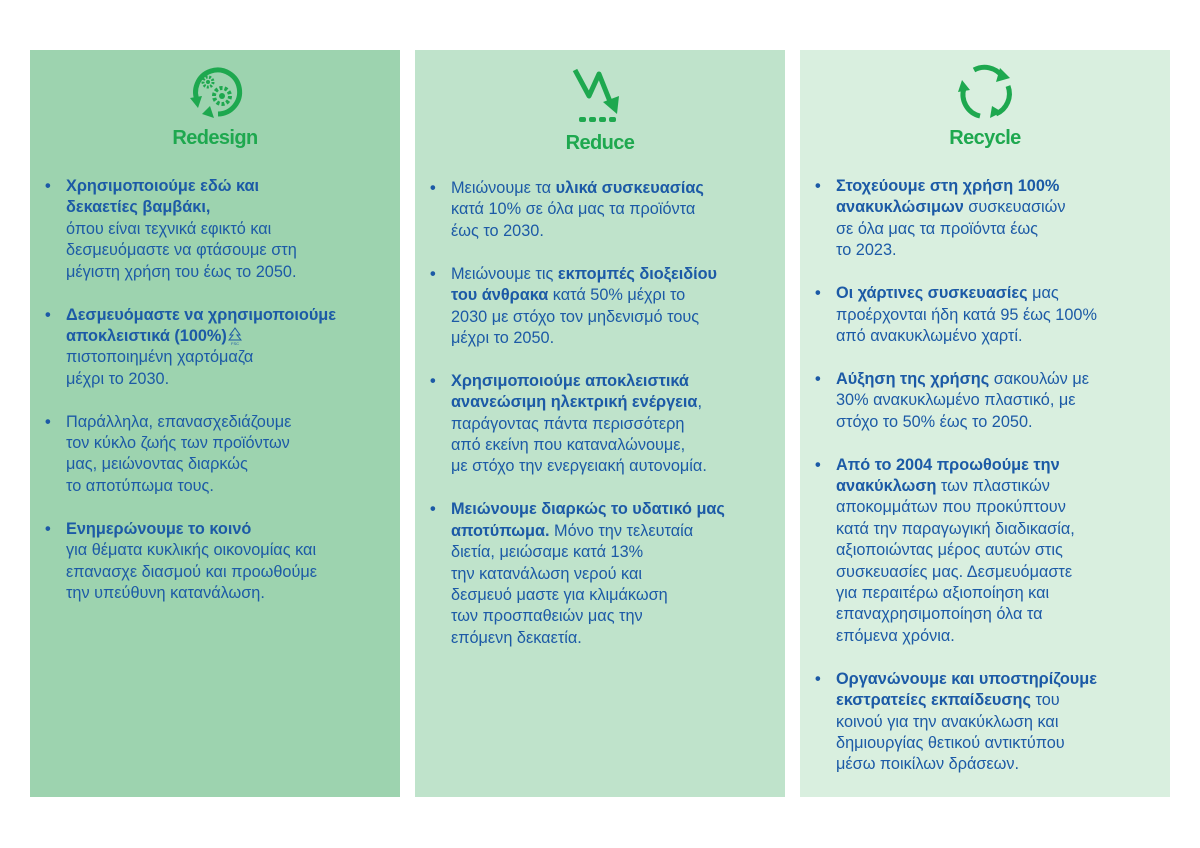  I want to click on body-text: επόμενη δεκαετία., so click(516, 637).